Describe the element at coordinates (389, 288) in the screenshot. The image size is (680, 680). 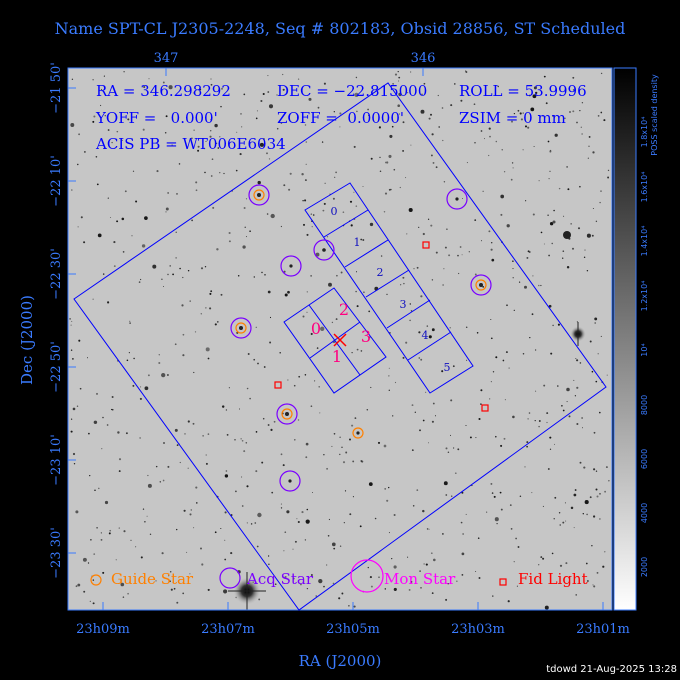
I see `acis-s-outline` at that location.